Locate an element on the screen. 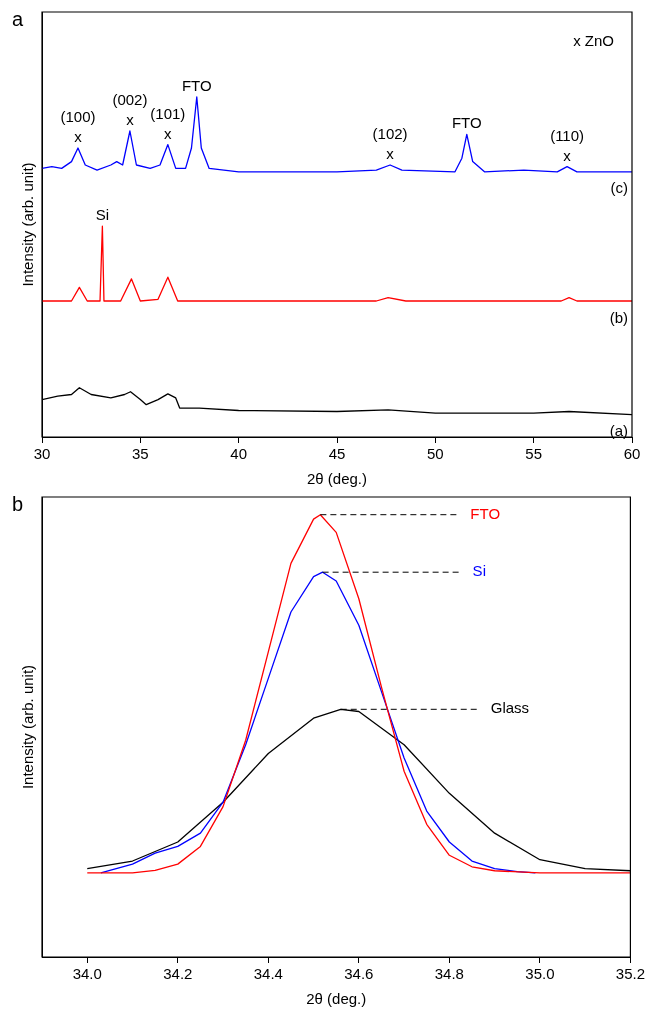  x-tick-label: 40 is located at coordinates (239, 454).